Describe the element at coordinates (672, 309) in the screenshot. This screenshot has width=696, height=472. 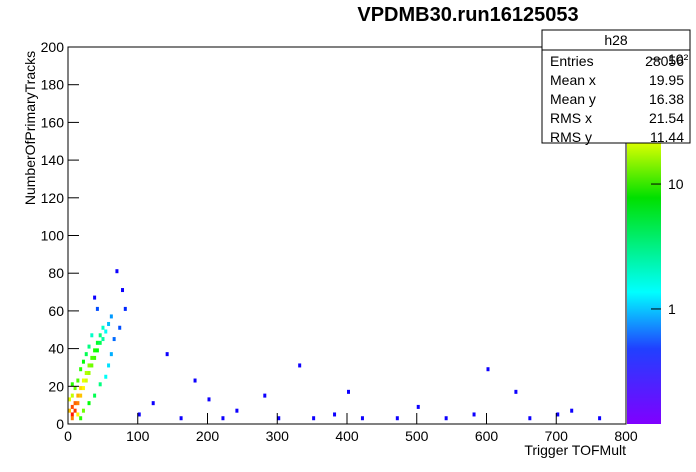
I see `z-tick-label: 1` at that location.